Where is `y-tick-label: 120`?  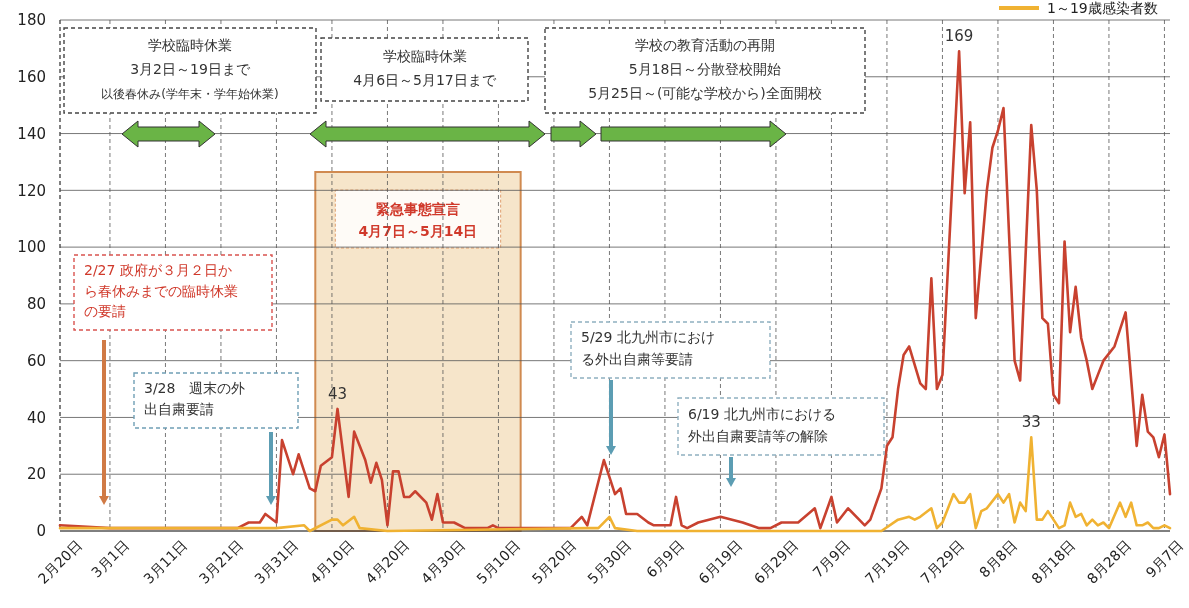 y-tick-label: 120 is located at coordinates (31, 190).